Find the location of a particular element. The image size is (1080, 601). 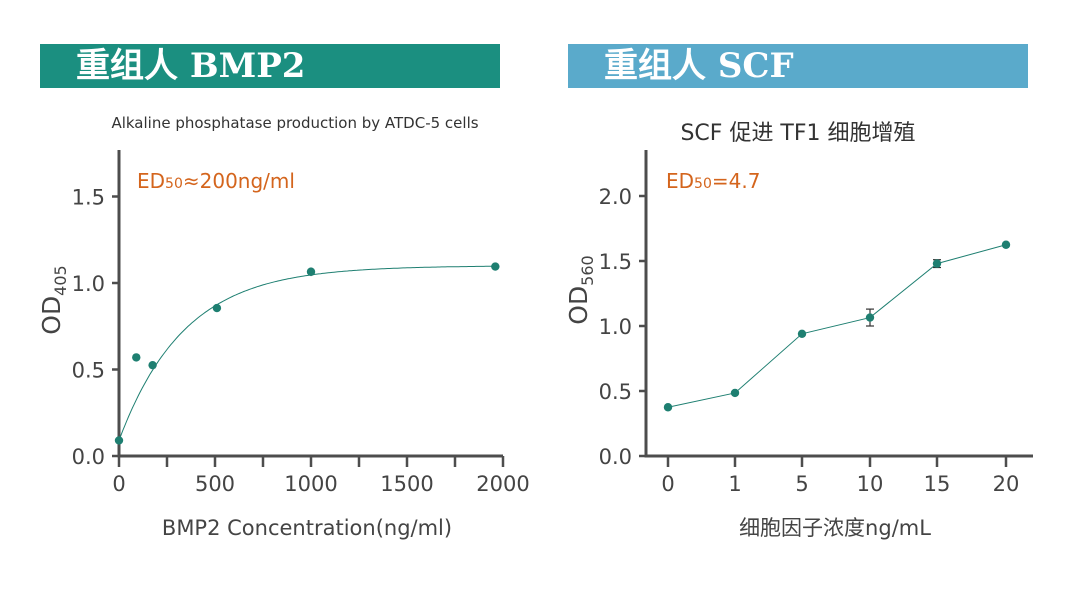

left-ed-sub: 50 is located at coordinates (174, 184).